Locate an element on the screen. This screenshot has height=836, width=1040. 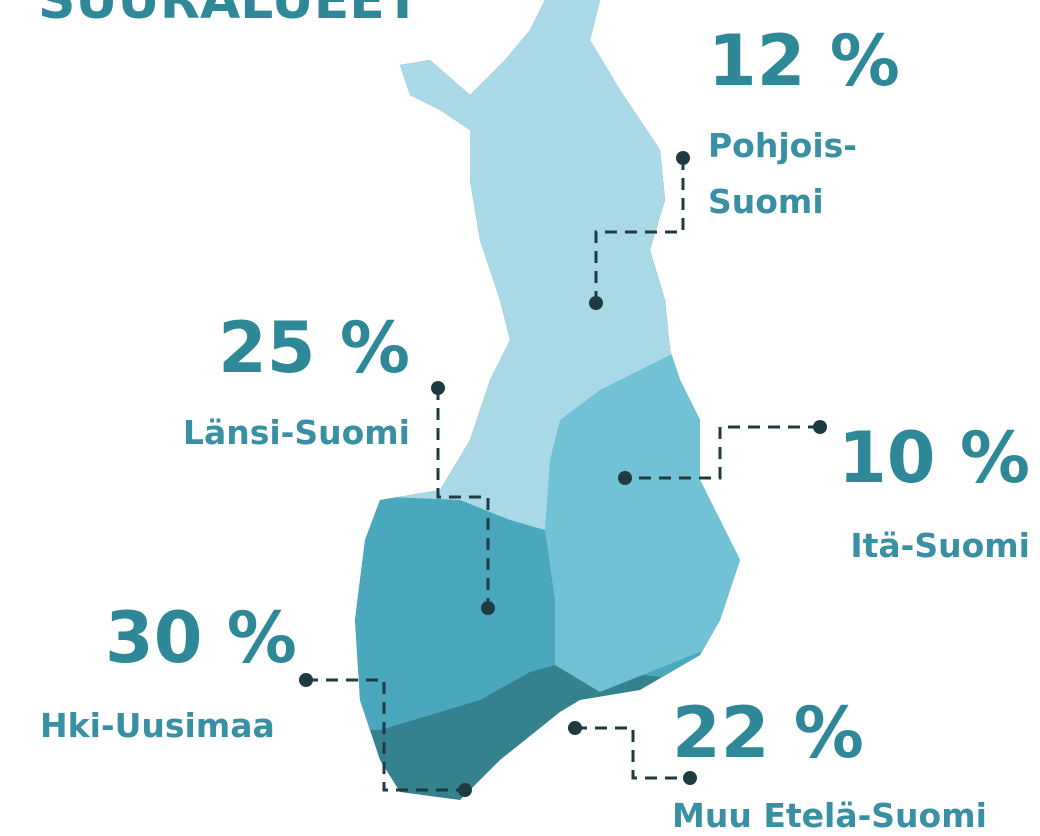
percent: 10 % is located at coordinates (934, 458).